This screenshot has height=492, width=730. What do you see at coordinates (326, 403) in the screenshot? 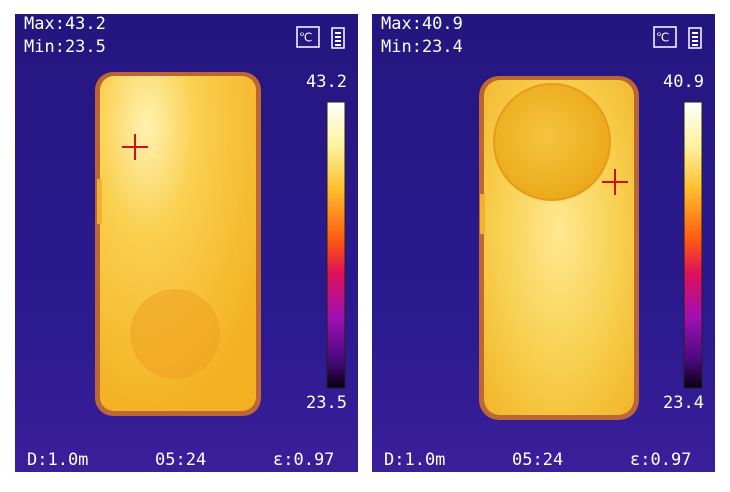
I see `scale-min: 23.5` at bounding box center [326, 403].